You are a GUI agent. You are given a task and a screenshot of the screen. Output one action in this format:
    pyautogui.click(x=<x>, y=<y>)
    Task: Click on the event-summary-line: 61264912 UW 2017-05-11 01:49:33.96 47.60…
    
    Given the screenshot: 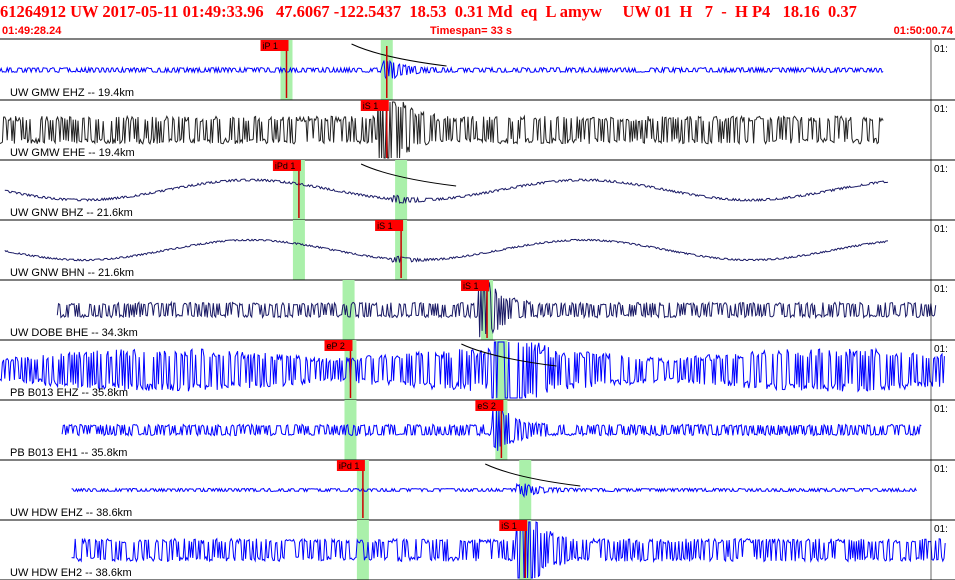 What is the action you would take?
    pyautogui.click(x=428, y=11)
    